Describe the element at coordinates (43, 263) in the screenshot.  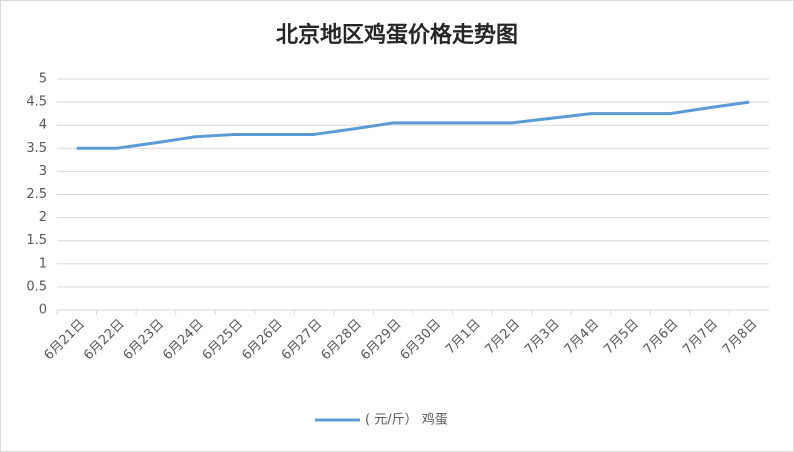
I see `y-tick-label: 1` at that location.